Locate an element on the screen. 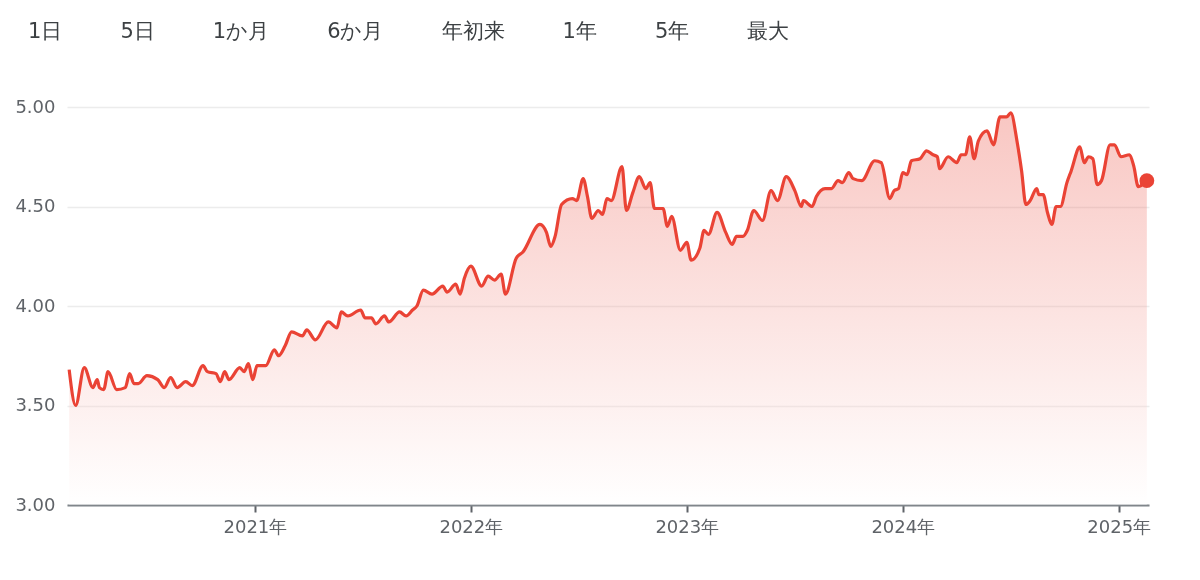 The image size is (1200, 580). x-tick-label: 2022年 is located at coordinates (471, 526).